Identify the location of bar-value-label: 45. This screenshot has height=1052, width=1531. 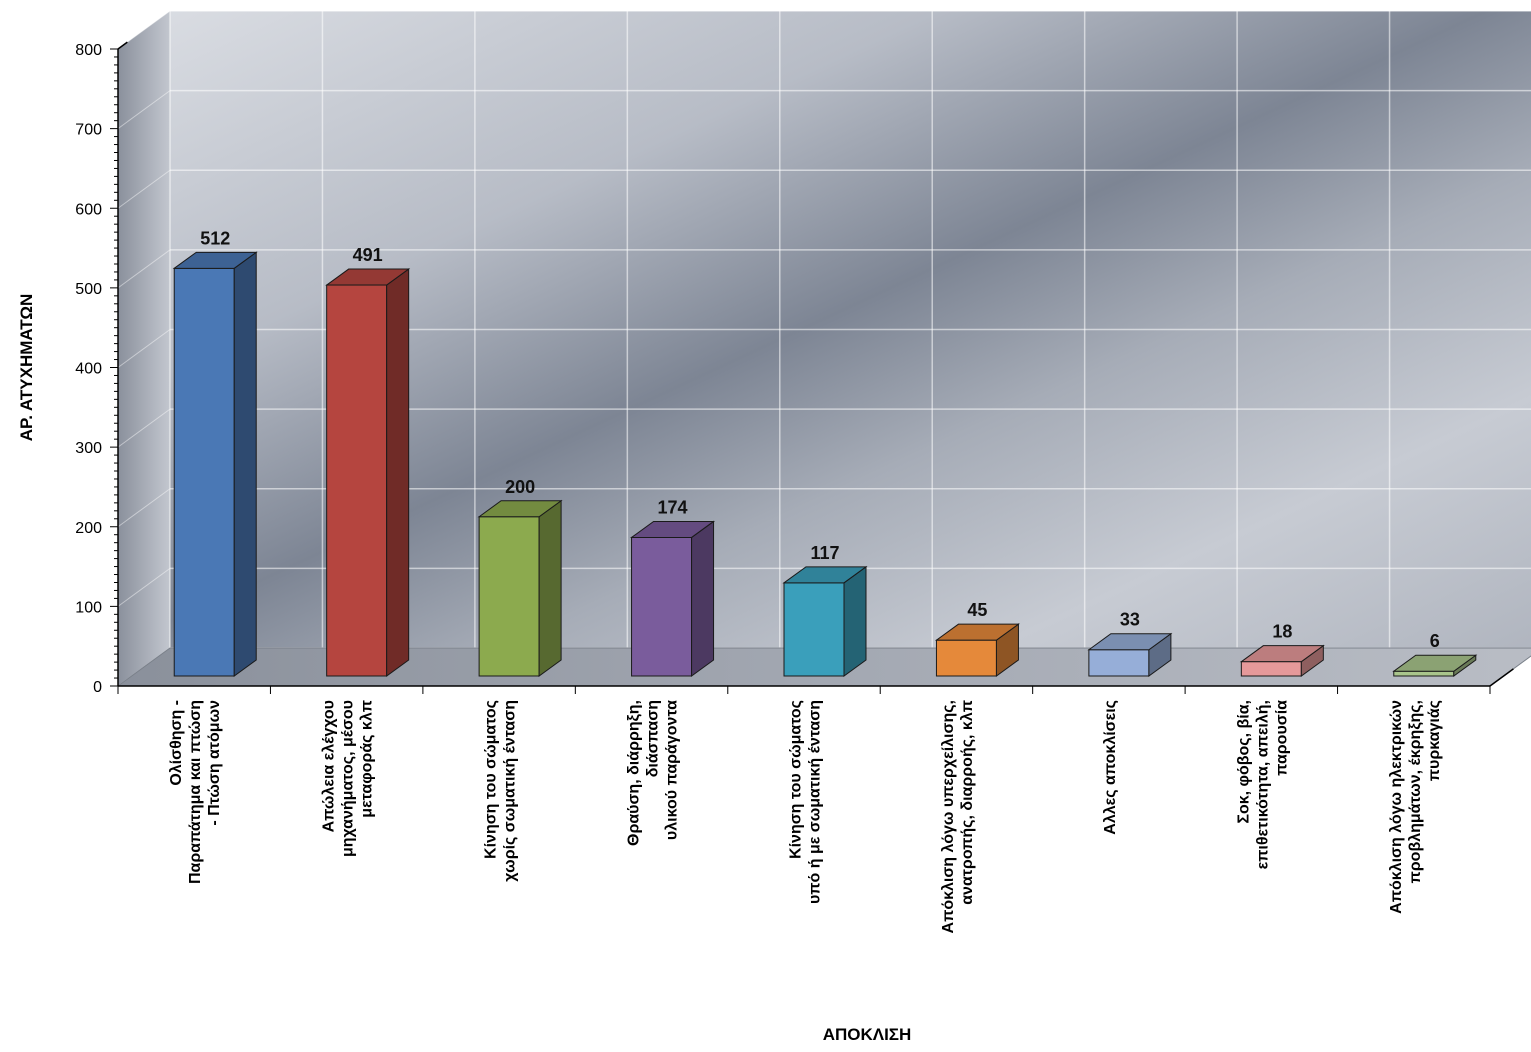
(977, 610).